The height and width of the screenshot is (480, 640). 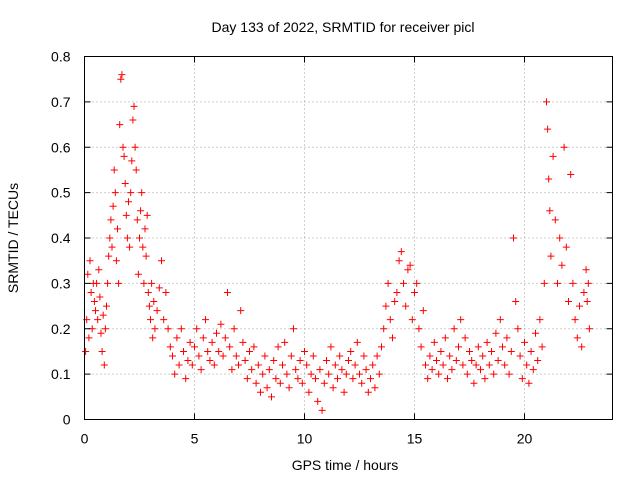 What do you see at coordinates (61, 374) in the screenshot?
I see `y-tick-label: 0.1` at bounding box center [61, 374].